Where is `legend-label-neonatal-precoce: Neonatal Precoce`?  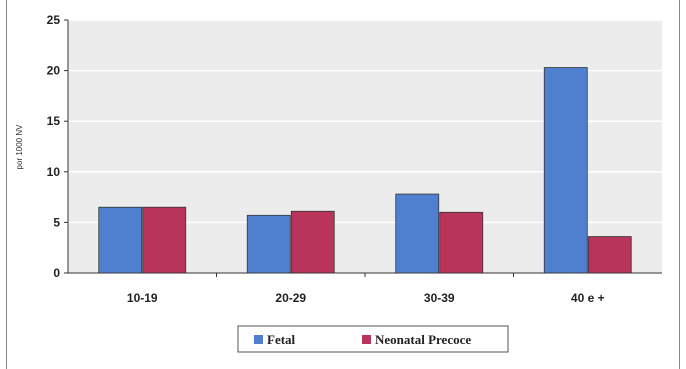
legend-label-neonatal-precoce: Neonatal Precoce is located at coordinates (423, 339).